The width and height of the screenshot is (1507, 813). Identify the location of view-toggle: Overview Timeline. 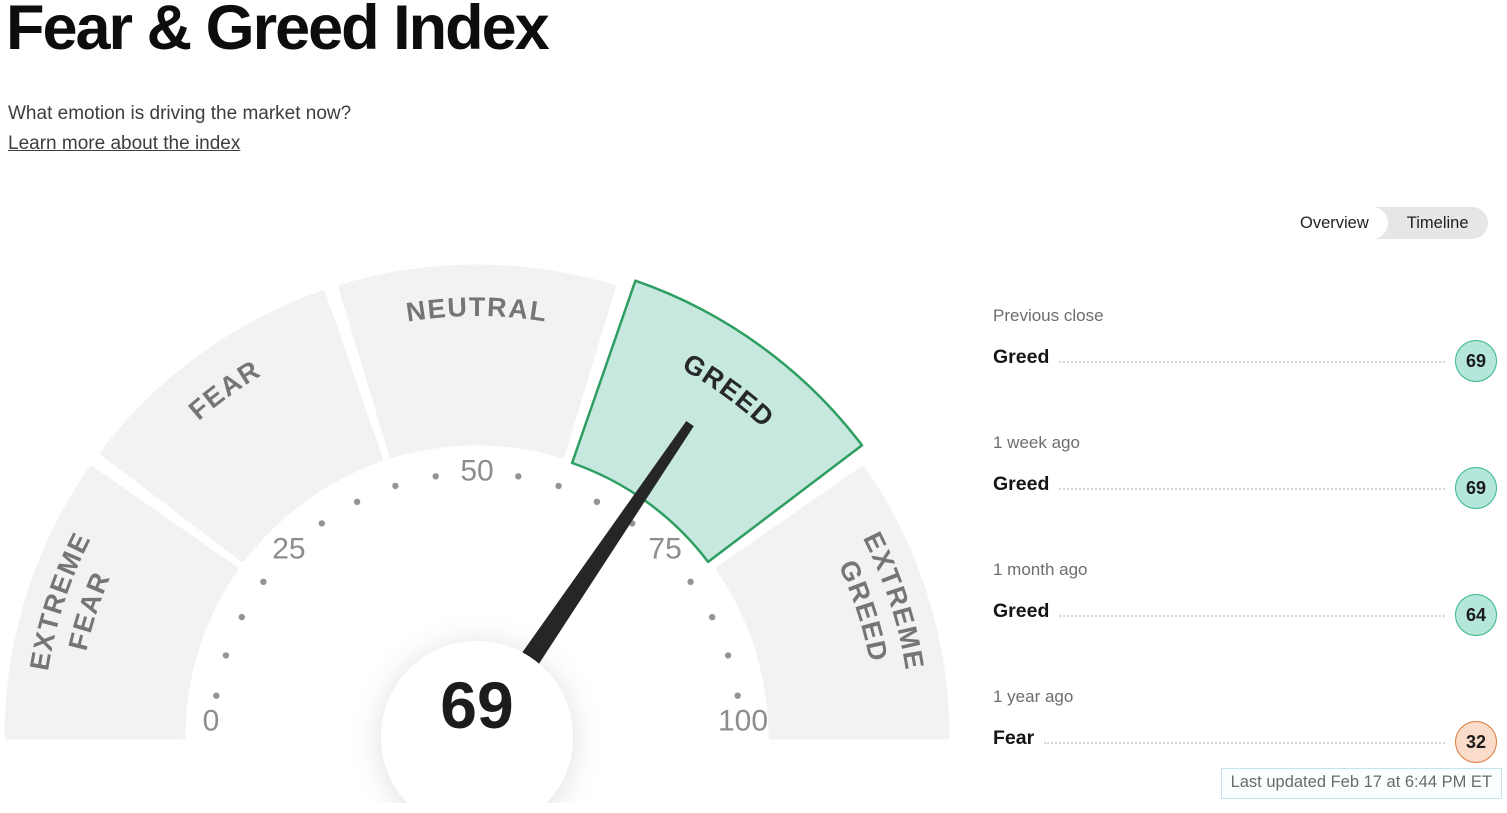
(1384, 223).